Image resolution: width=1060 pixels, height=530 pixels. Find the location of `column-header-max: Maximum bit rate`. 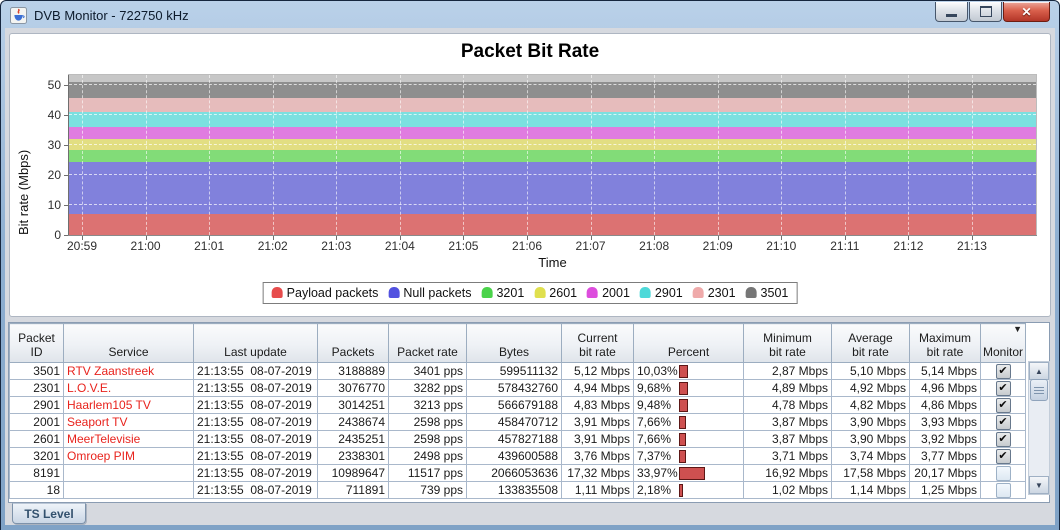

column-header-max: Maximum bit rate is located at coordinates (945, 343).